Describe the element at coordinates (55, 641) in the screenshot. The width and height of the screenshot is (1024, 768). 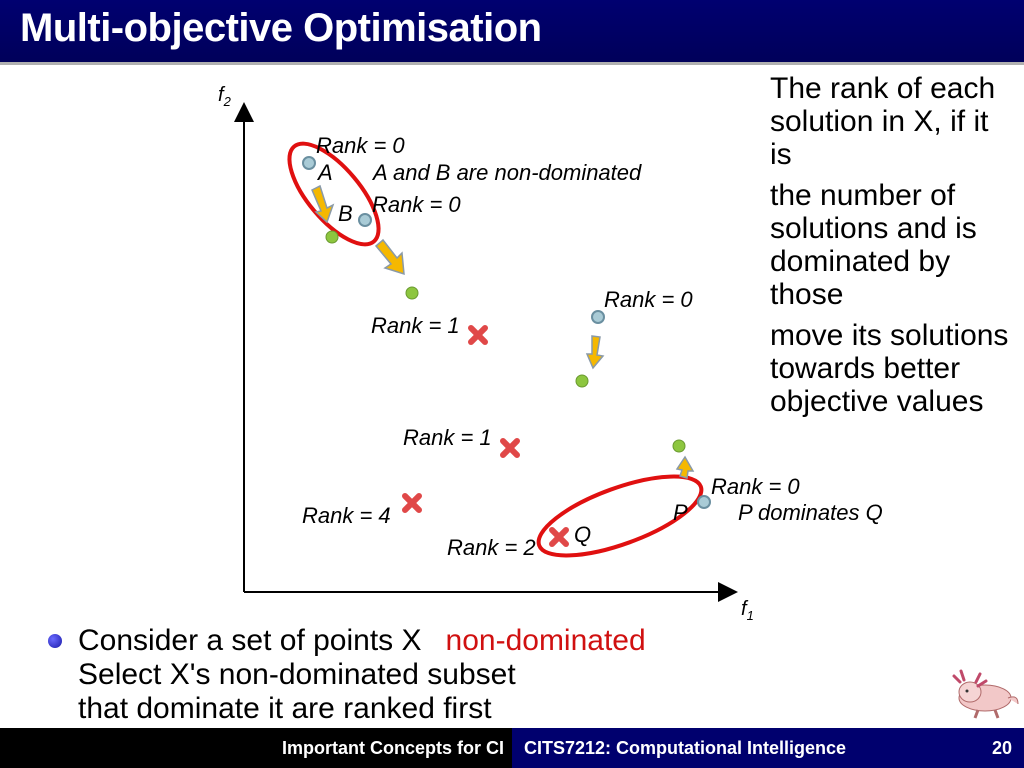
I see `bullet-icon` at that location.